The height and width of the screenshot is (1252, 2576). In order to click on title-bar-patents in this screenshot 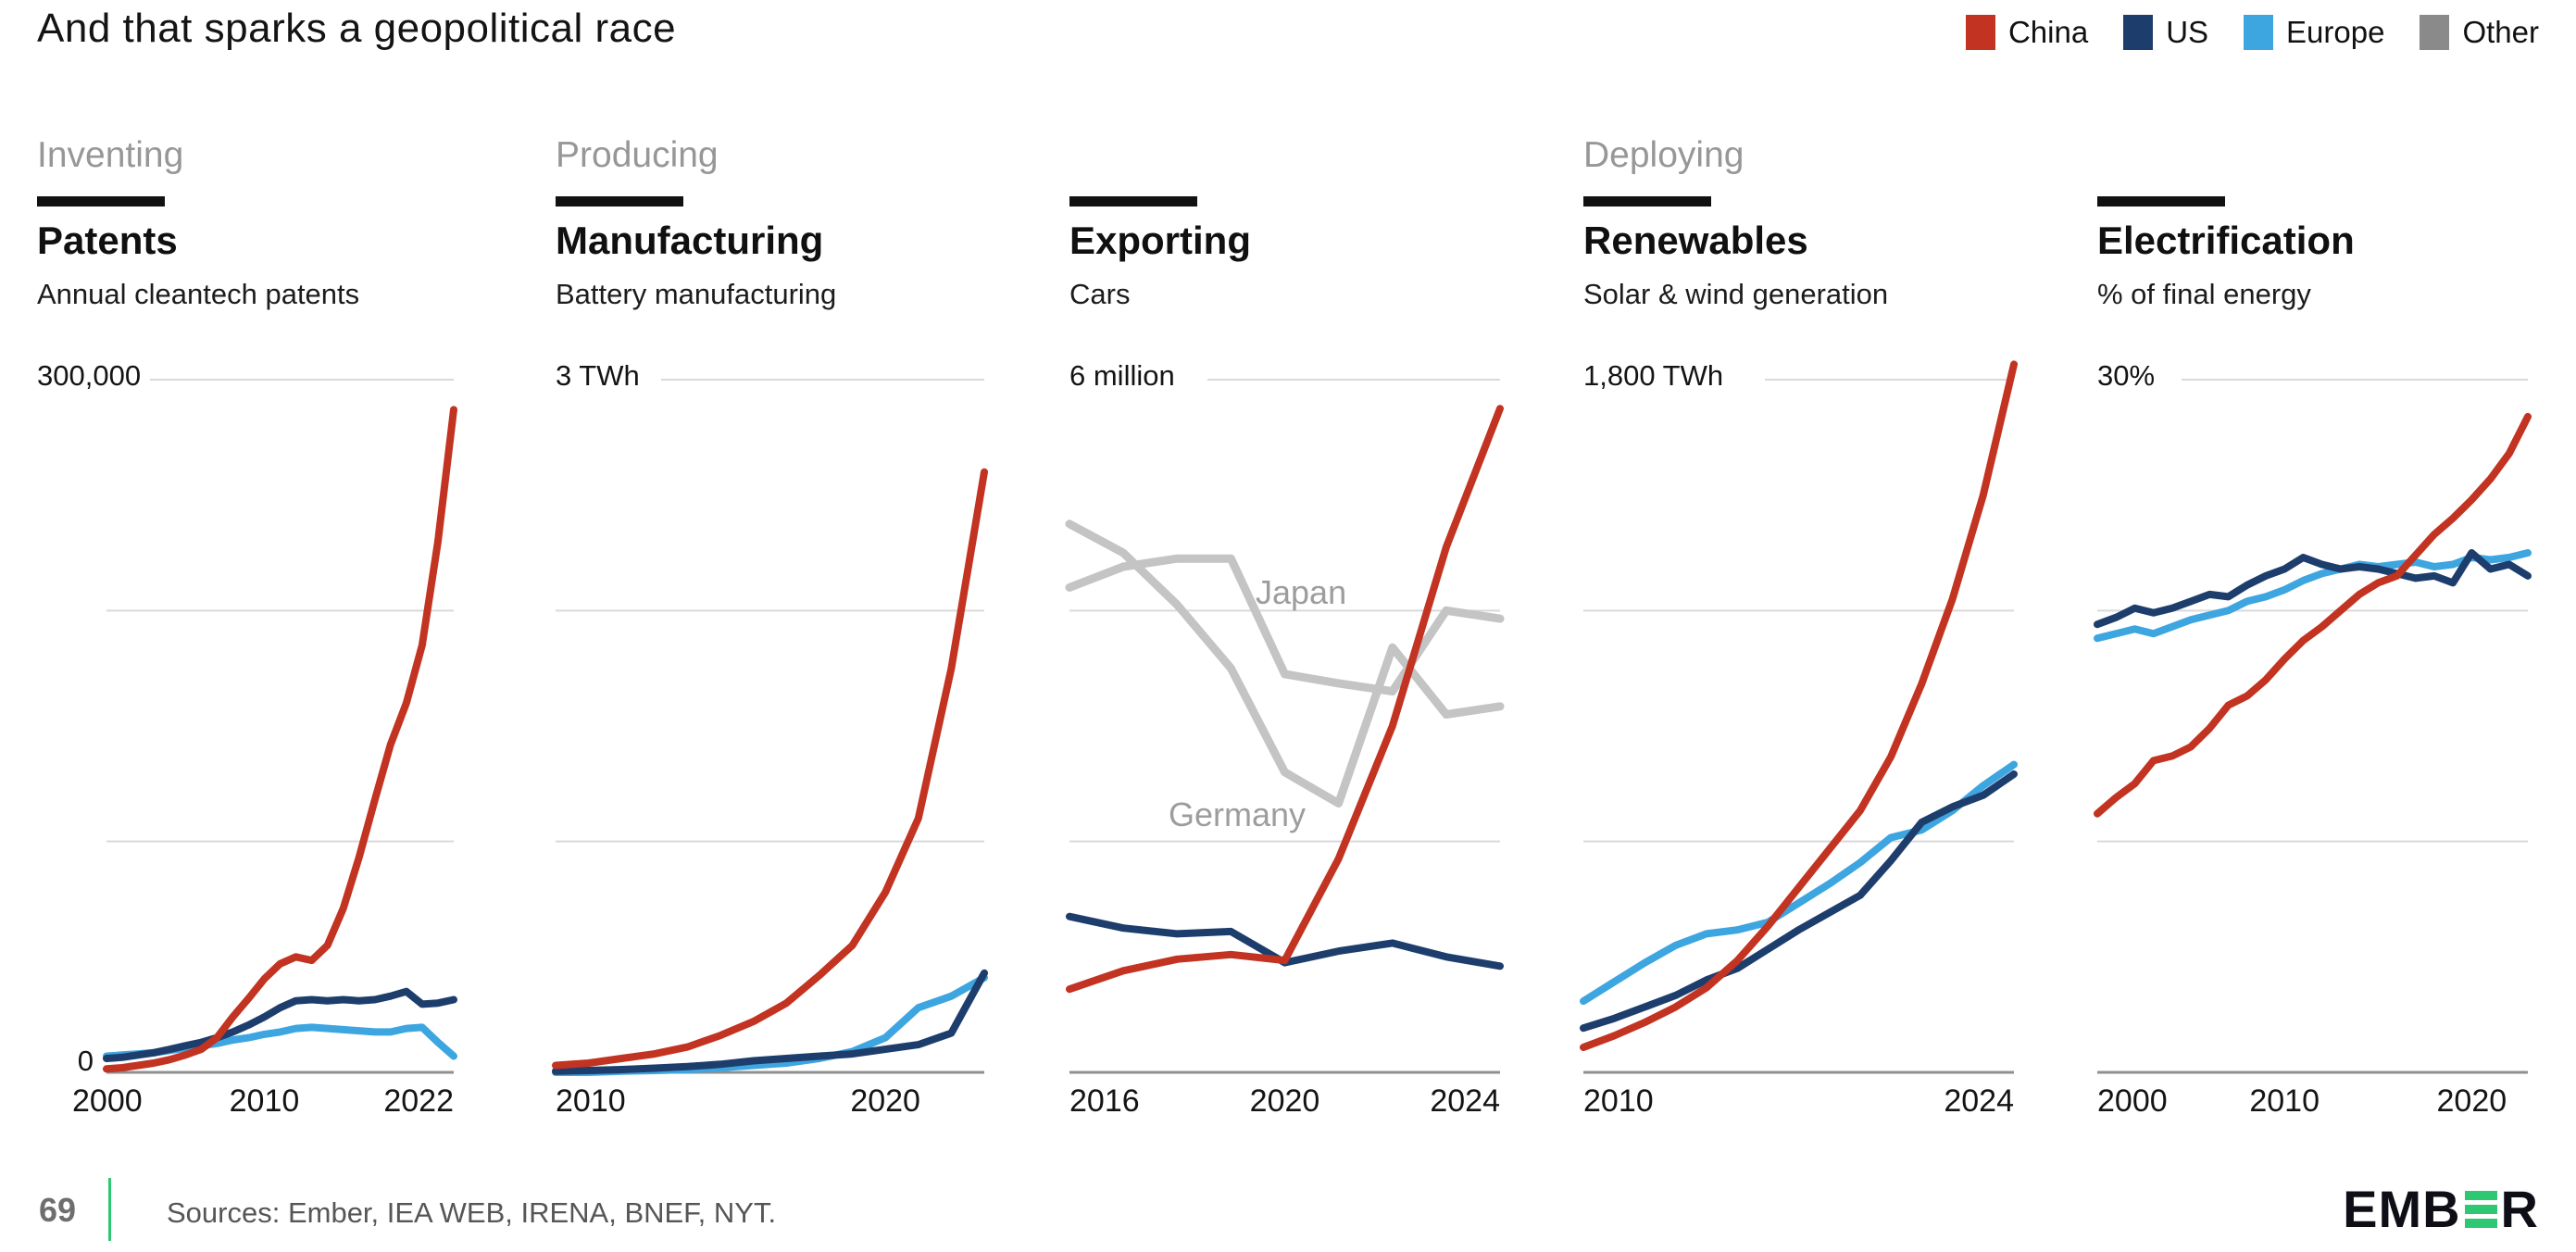, I will do `click(101, 201)`.